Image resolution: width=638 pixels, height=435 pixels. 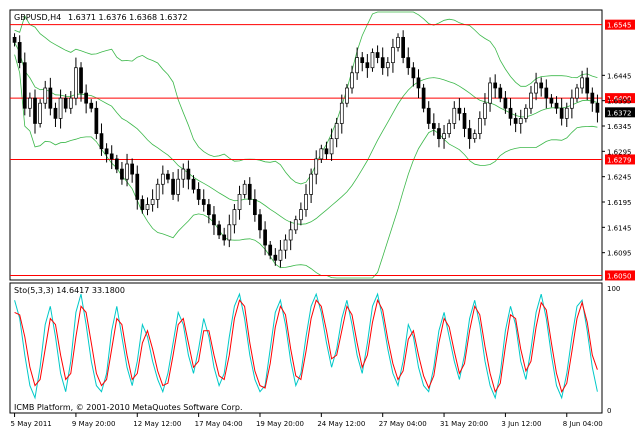 What do you see at coordinates (609, 411) in the screenshot?
I see `stochastic-tick-label: 0` at bounding box center [609, 411].